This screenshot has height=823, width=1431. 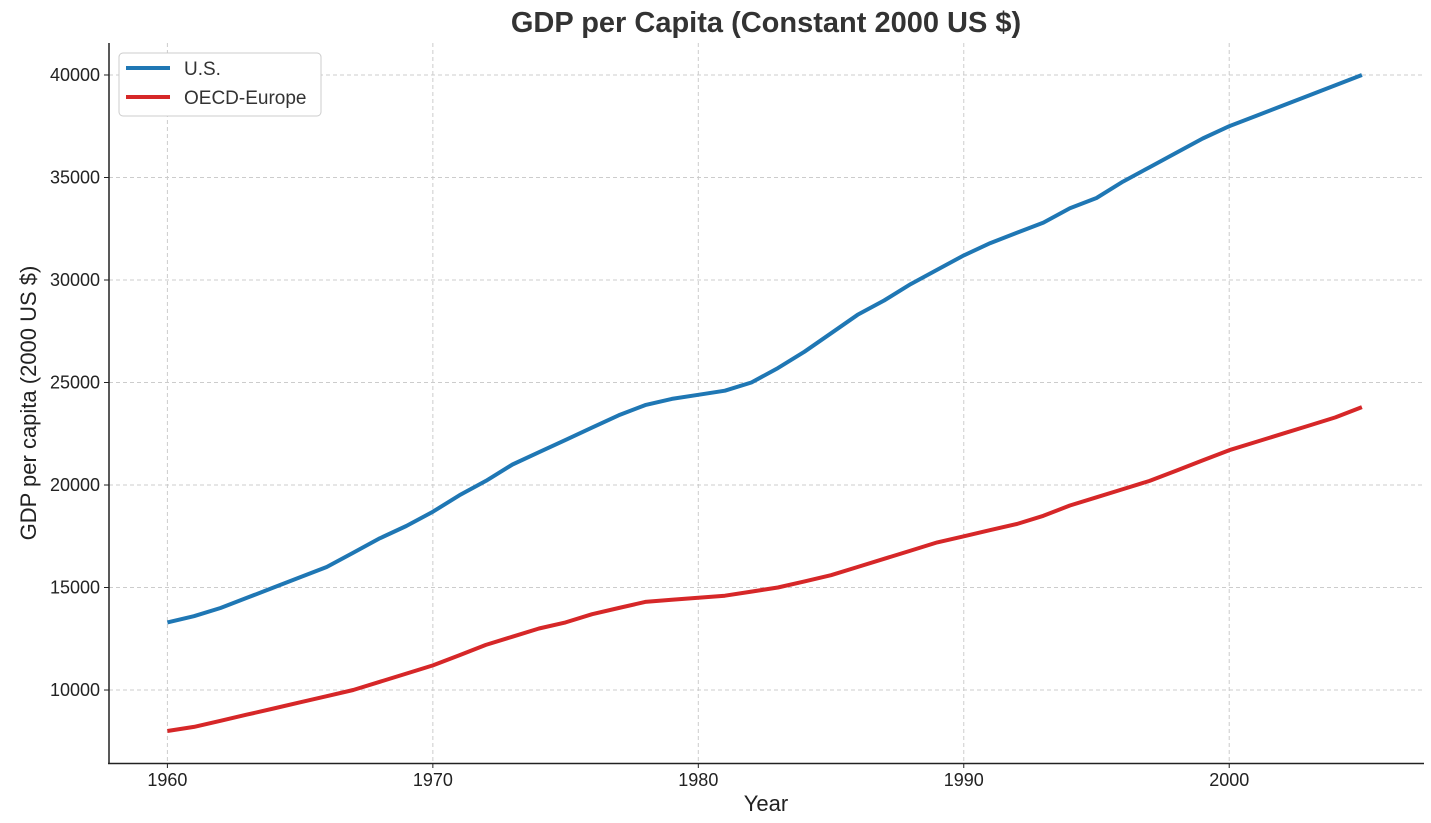 What do you see at coordinates (75, 177) in the screenshot?
I see `y-tick-label: 35000` at bounding box center [75, 177].